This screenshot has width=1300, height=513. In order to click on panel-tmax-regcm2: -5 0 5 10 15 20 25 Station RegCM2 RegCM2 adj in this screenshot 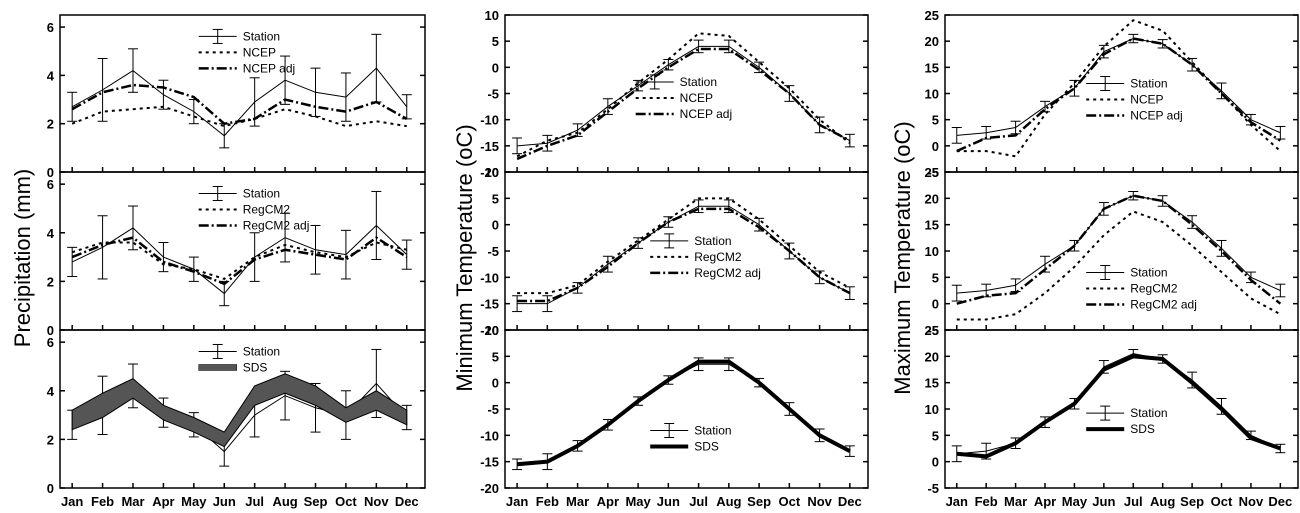, I will do `click(1112, 251)`.